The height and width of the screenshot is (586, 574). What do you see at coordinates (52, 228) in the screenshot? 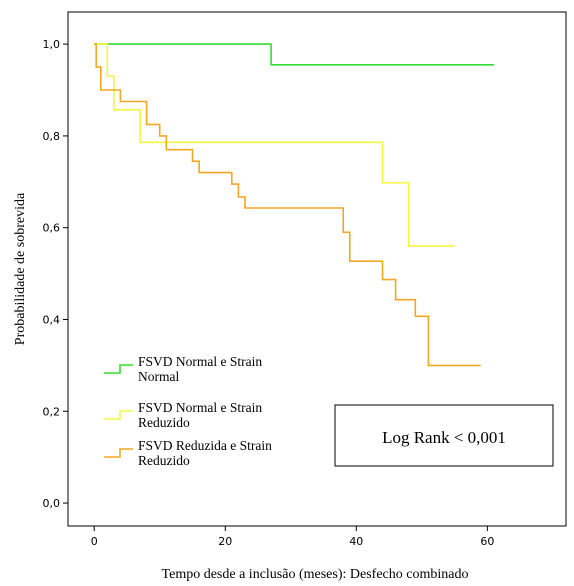
I see `y-tick-label: 0,6` at bounding box center [52, 228].